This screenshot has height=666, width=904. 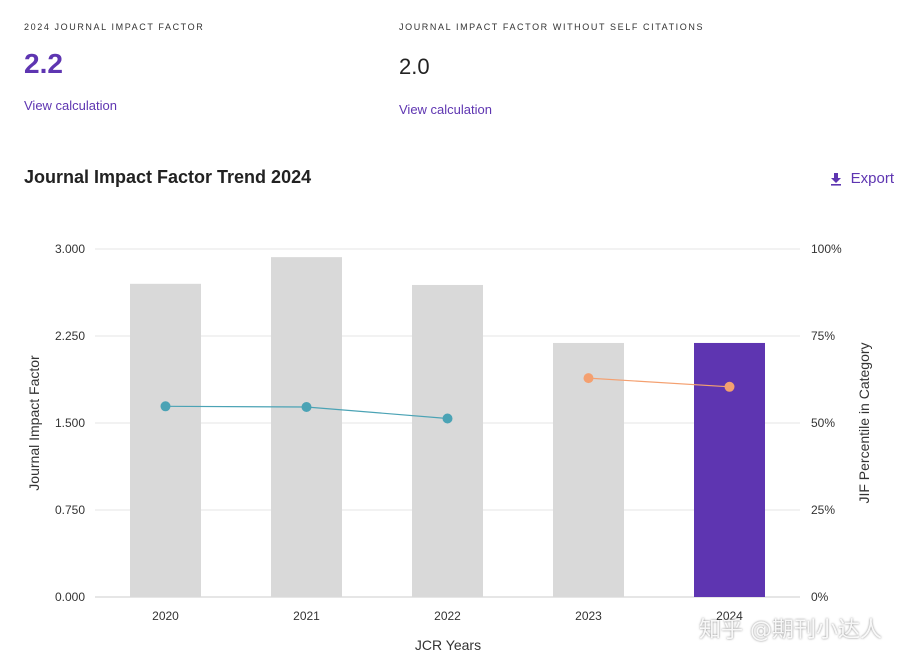 I want to click on jif-no-self-view-calculation-link: View calculation, so click(x=445, y=109).